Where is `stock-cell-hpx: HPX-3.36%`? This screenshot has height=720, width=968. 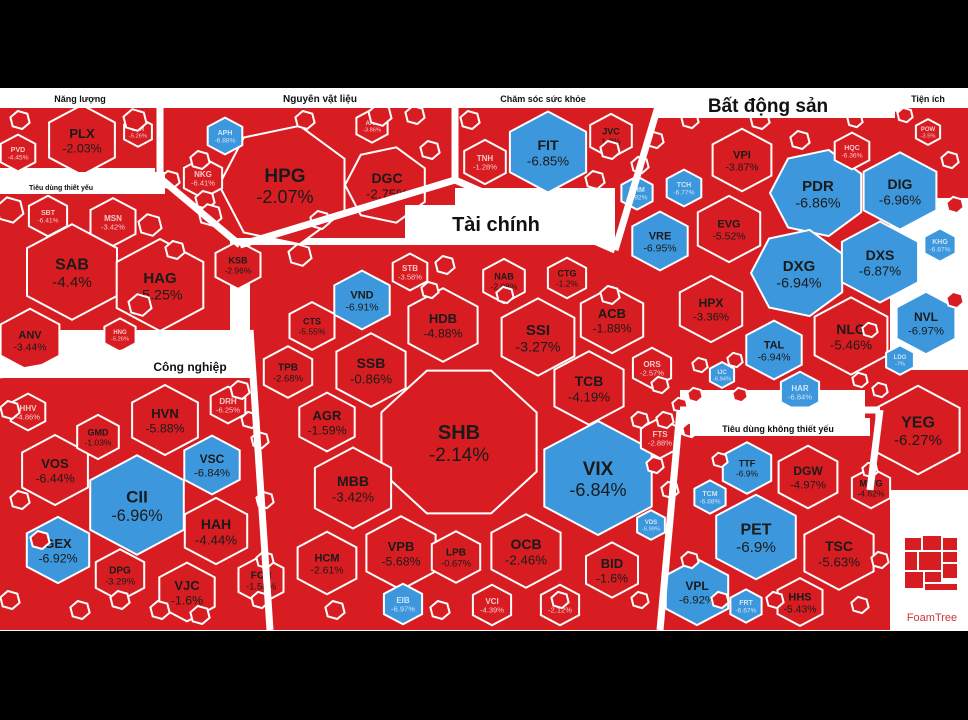
stock-cell-hpx: HPX-3.36% is located at coordinates (711, 309).